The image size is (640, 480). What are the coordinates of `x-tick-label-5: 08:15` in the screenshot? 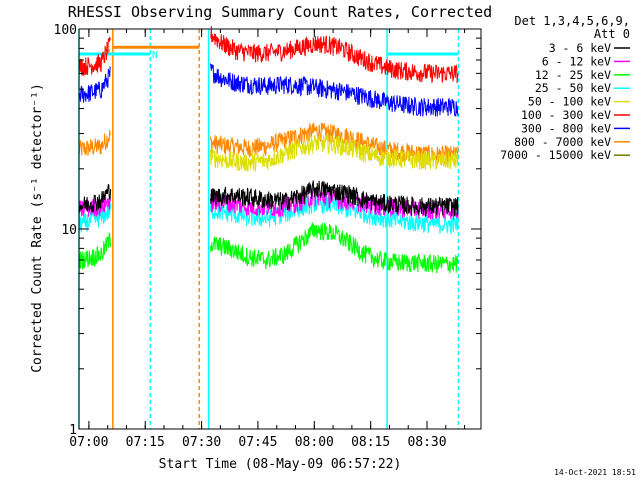 It's located at (370, 442).